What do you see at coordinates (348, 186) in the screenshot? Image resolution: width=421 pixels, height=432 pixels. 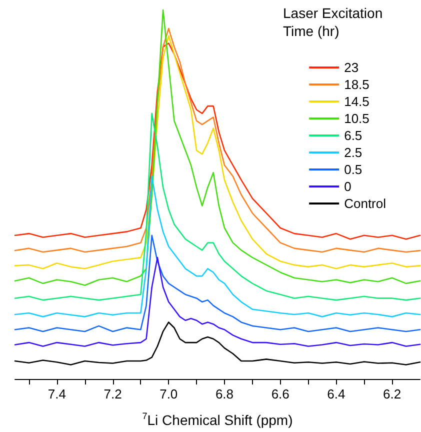 I see `legend-label: 0` at bounding box center [348, 186].